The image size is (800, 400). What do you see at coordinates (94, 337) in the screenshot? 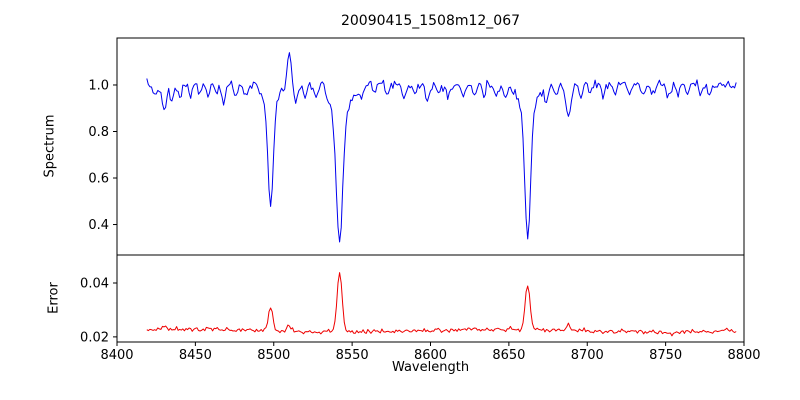
I see `error-y-tick-label: 0.02` at bounding box center [94, 337].